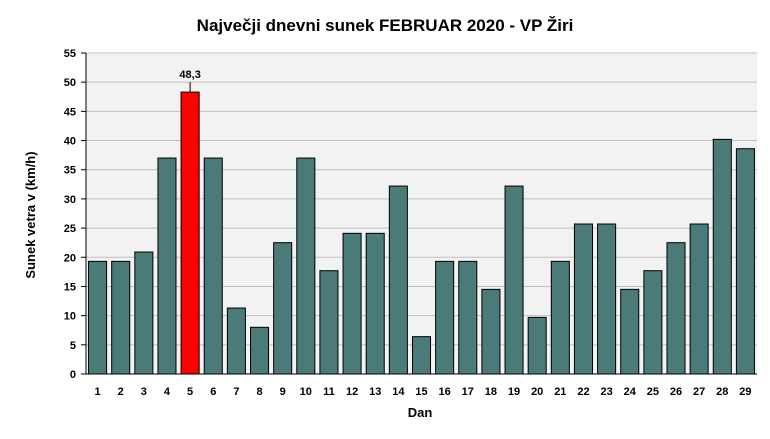 The height and width of the screenshot is (439, 770). What do you see at coordinates (70, 229) in the screenshot?
I see `y-tick-label: 25` at bounding box center [70, 229].